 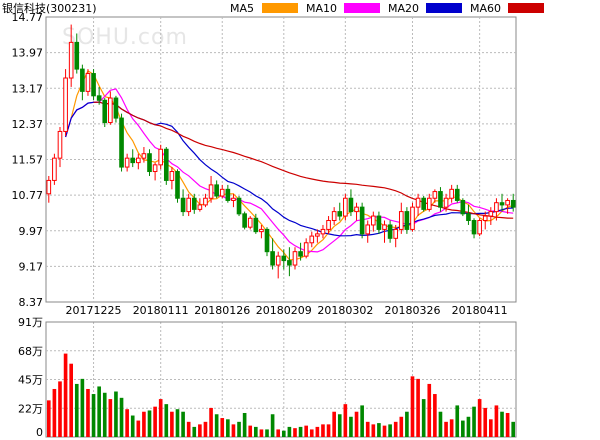 What do you see at coordinates (30, 380) in the screenshot?
I see `volume-tick-label: 45万` at bounding box center [30, 380].